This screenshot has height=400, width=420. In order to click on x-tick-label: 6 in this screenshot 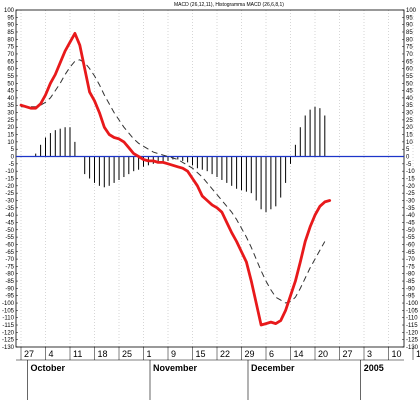, I will do `click(271, 354)`.